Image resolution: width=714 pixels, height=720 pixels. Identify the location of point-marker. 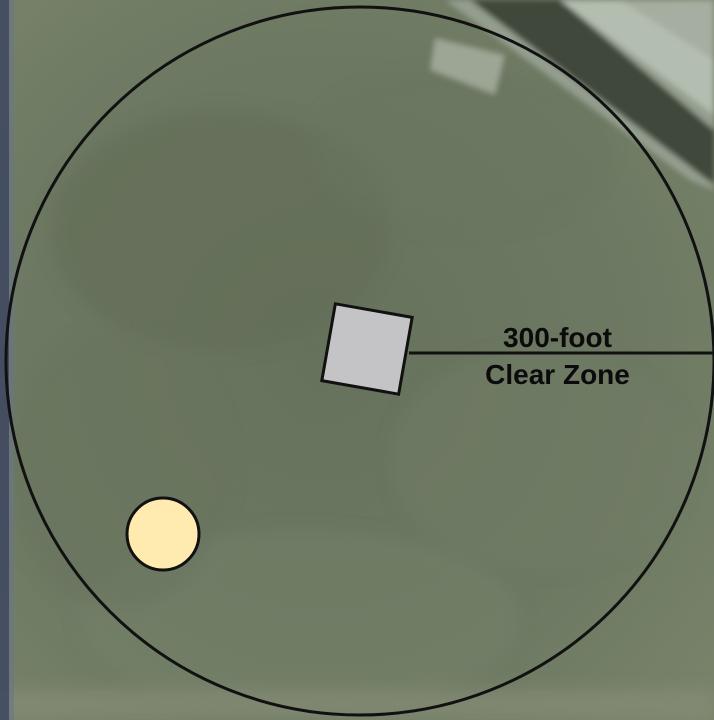
(163, 534).